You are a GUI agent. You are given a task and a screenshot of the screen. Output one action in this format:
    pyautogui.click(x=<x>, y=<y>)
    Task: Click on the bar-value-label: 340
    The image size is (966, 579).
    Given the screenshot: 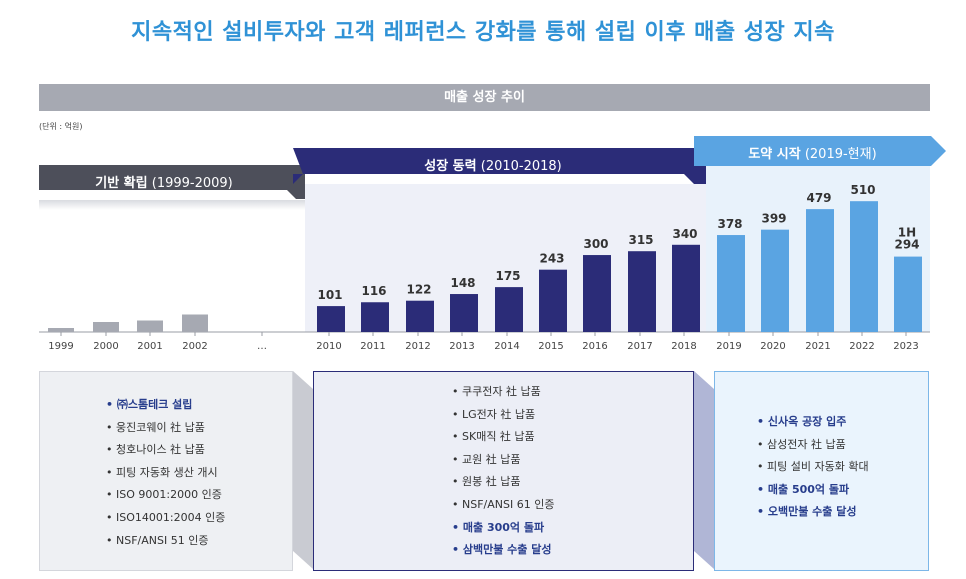 What is the action you would take?
    pyautogui.click(x=684, y=234)
    